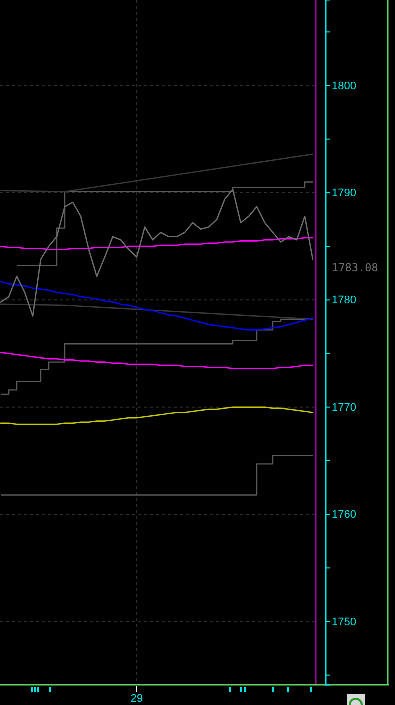 The height and width of the screenshot is (705, 395). Describe the element at coordinates (344, 300) in the screenshot. I see `y-tick-label: 1780` at that location.